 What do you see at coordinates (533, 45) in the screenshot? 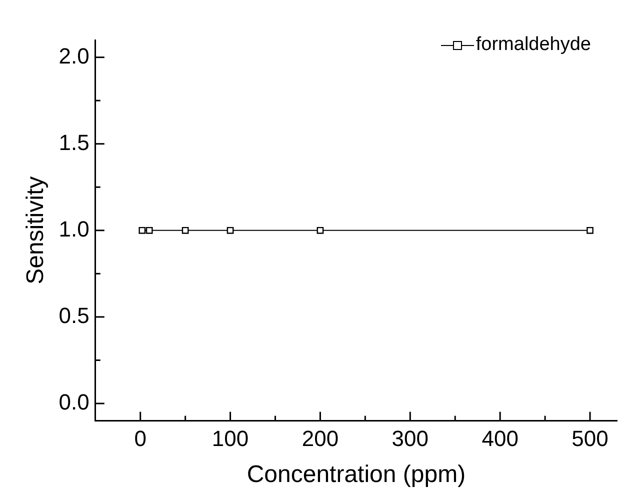
I see `legend-label: formaldehyde` at bounding box center [533, 45].